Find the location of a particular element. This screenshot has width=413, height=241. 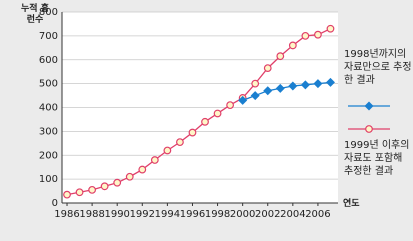

y-tick-label: 100 is located at coordinates (48, 179).